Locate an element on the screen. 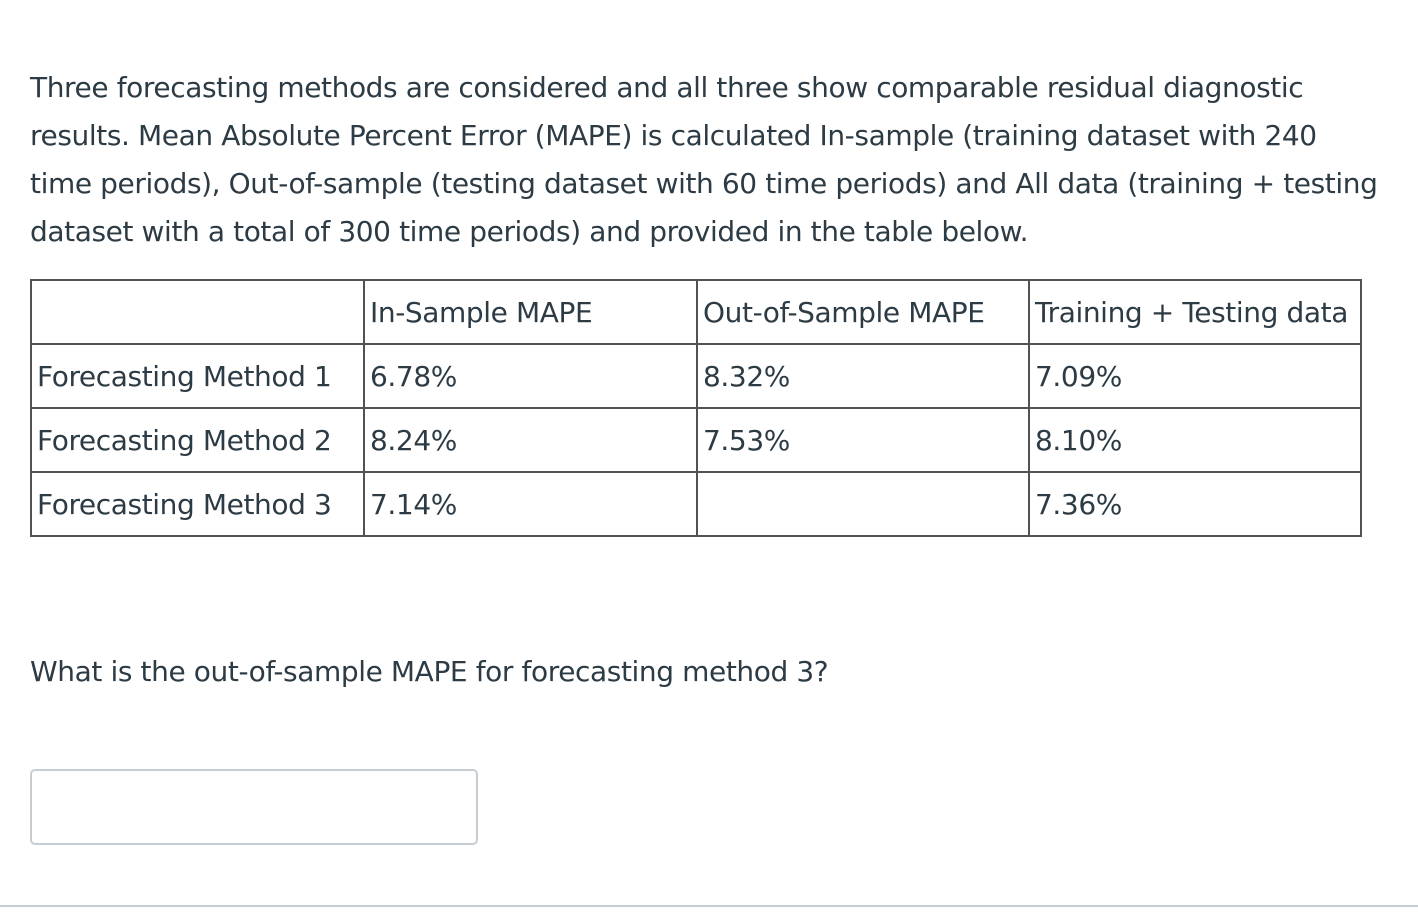  header-cell-empty is located at coordinates (197, 312).